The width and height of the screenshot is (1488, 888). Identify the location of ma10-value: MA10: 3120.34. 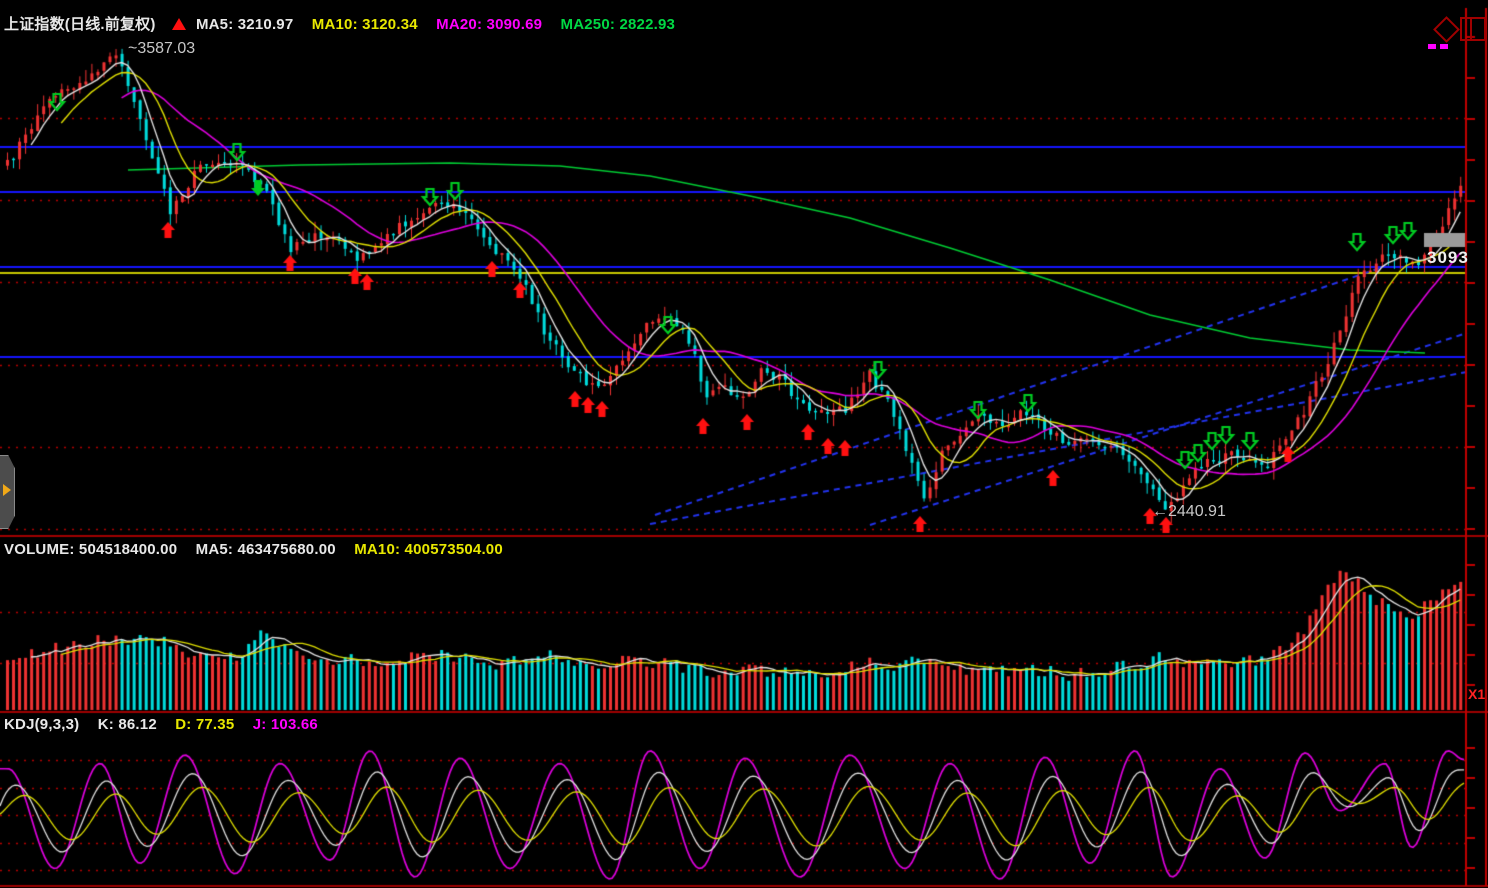
(364, 24).